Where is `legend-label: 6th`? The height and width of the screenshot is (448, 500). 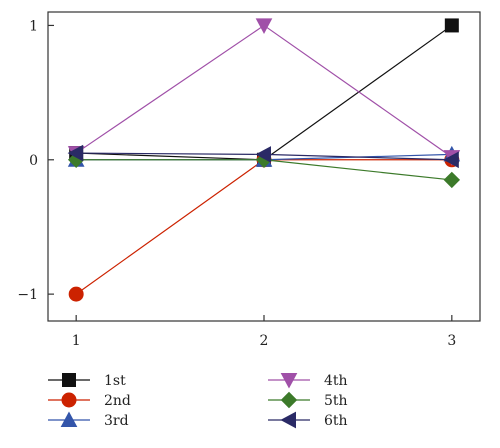 legend-label: 6th is located at coordinates (336, 421).